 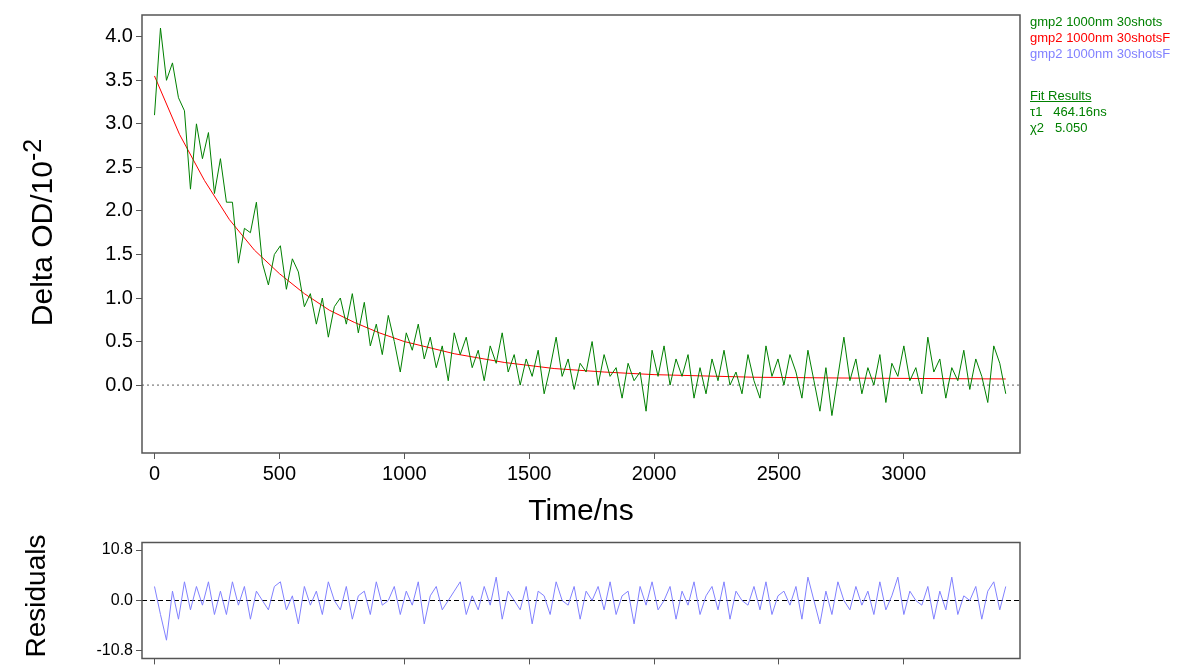 I want to click on y-tick-label: -10.8, so click(x=115, y=650).